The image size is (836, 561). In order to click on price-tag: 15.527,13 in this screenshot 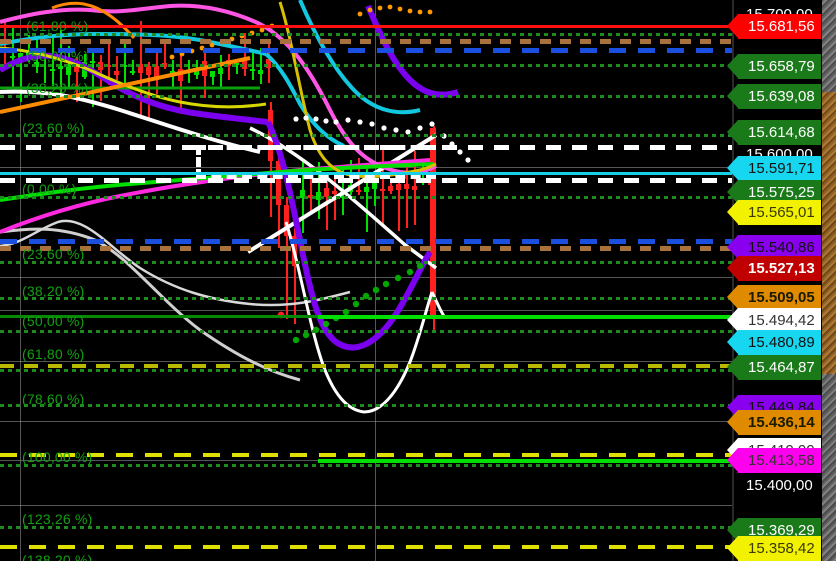, I will do `click(774, 268)`.